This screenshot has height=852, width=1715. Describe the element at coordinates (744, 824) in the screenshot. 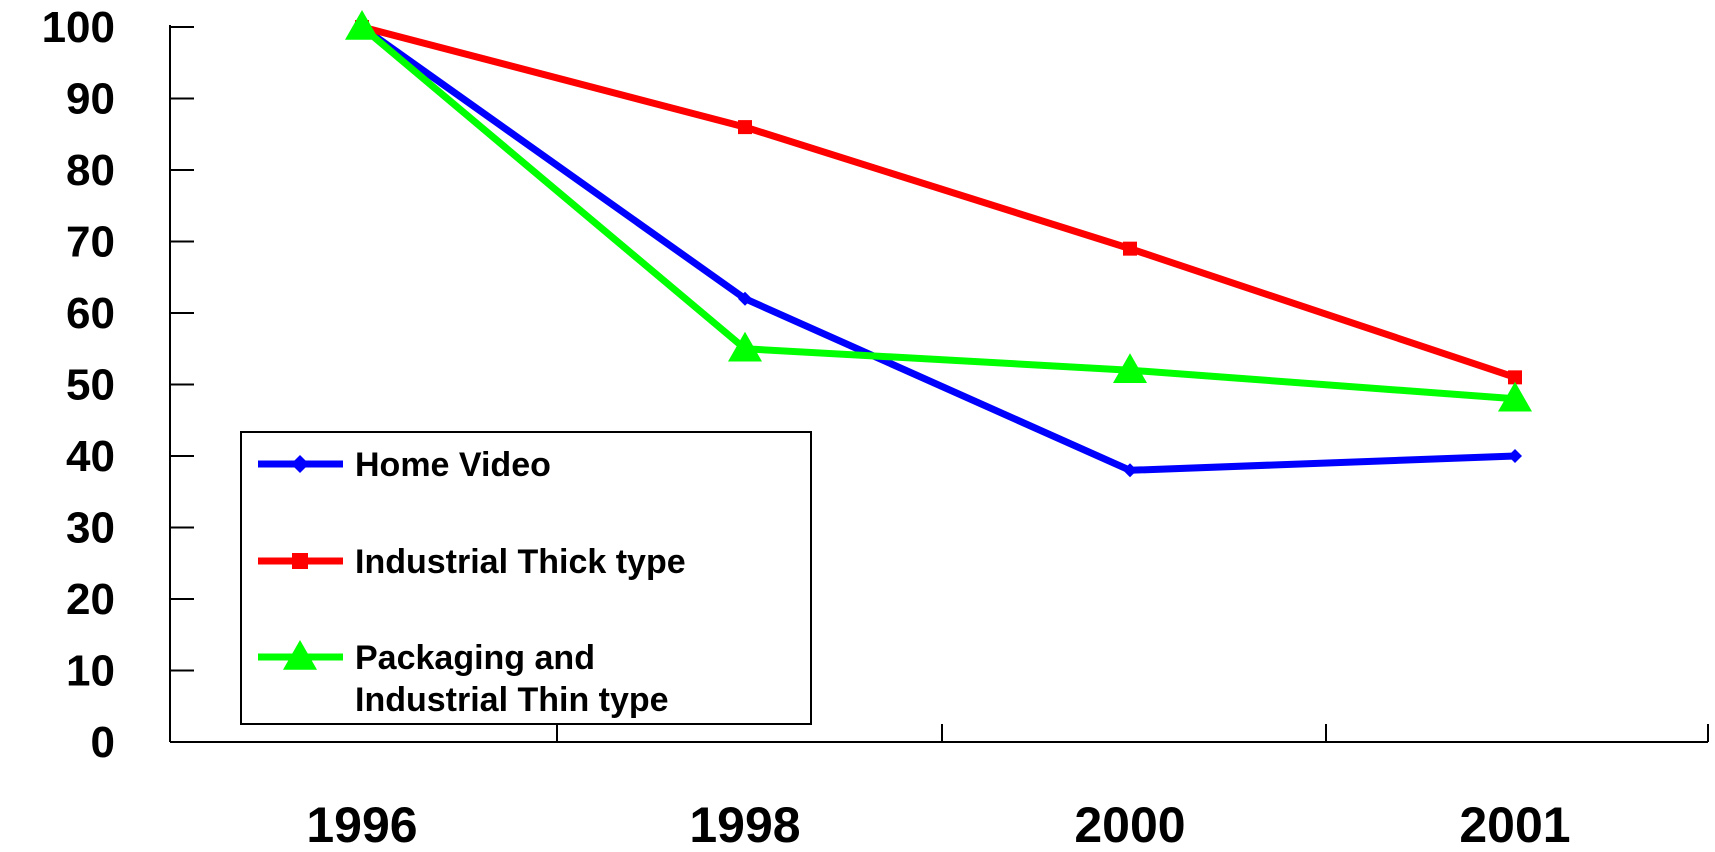

I see `x-tick-label: 1998` at that location.